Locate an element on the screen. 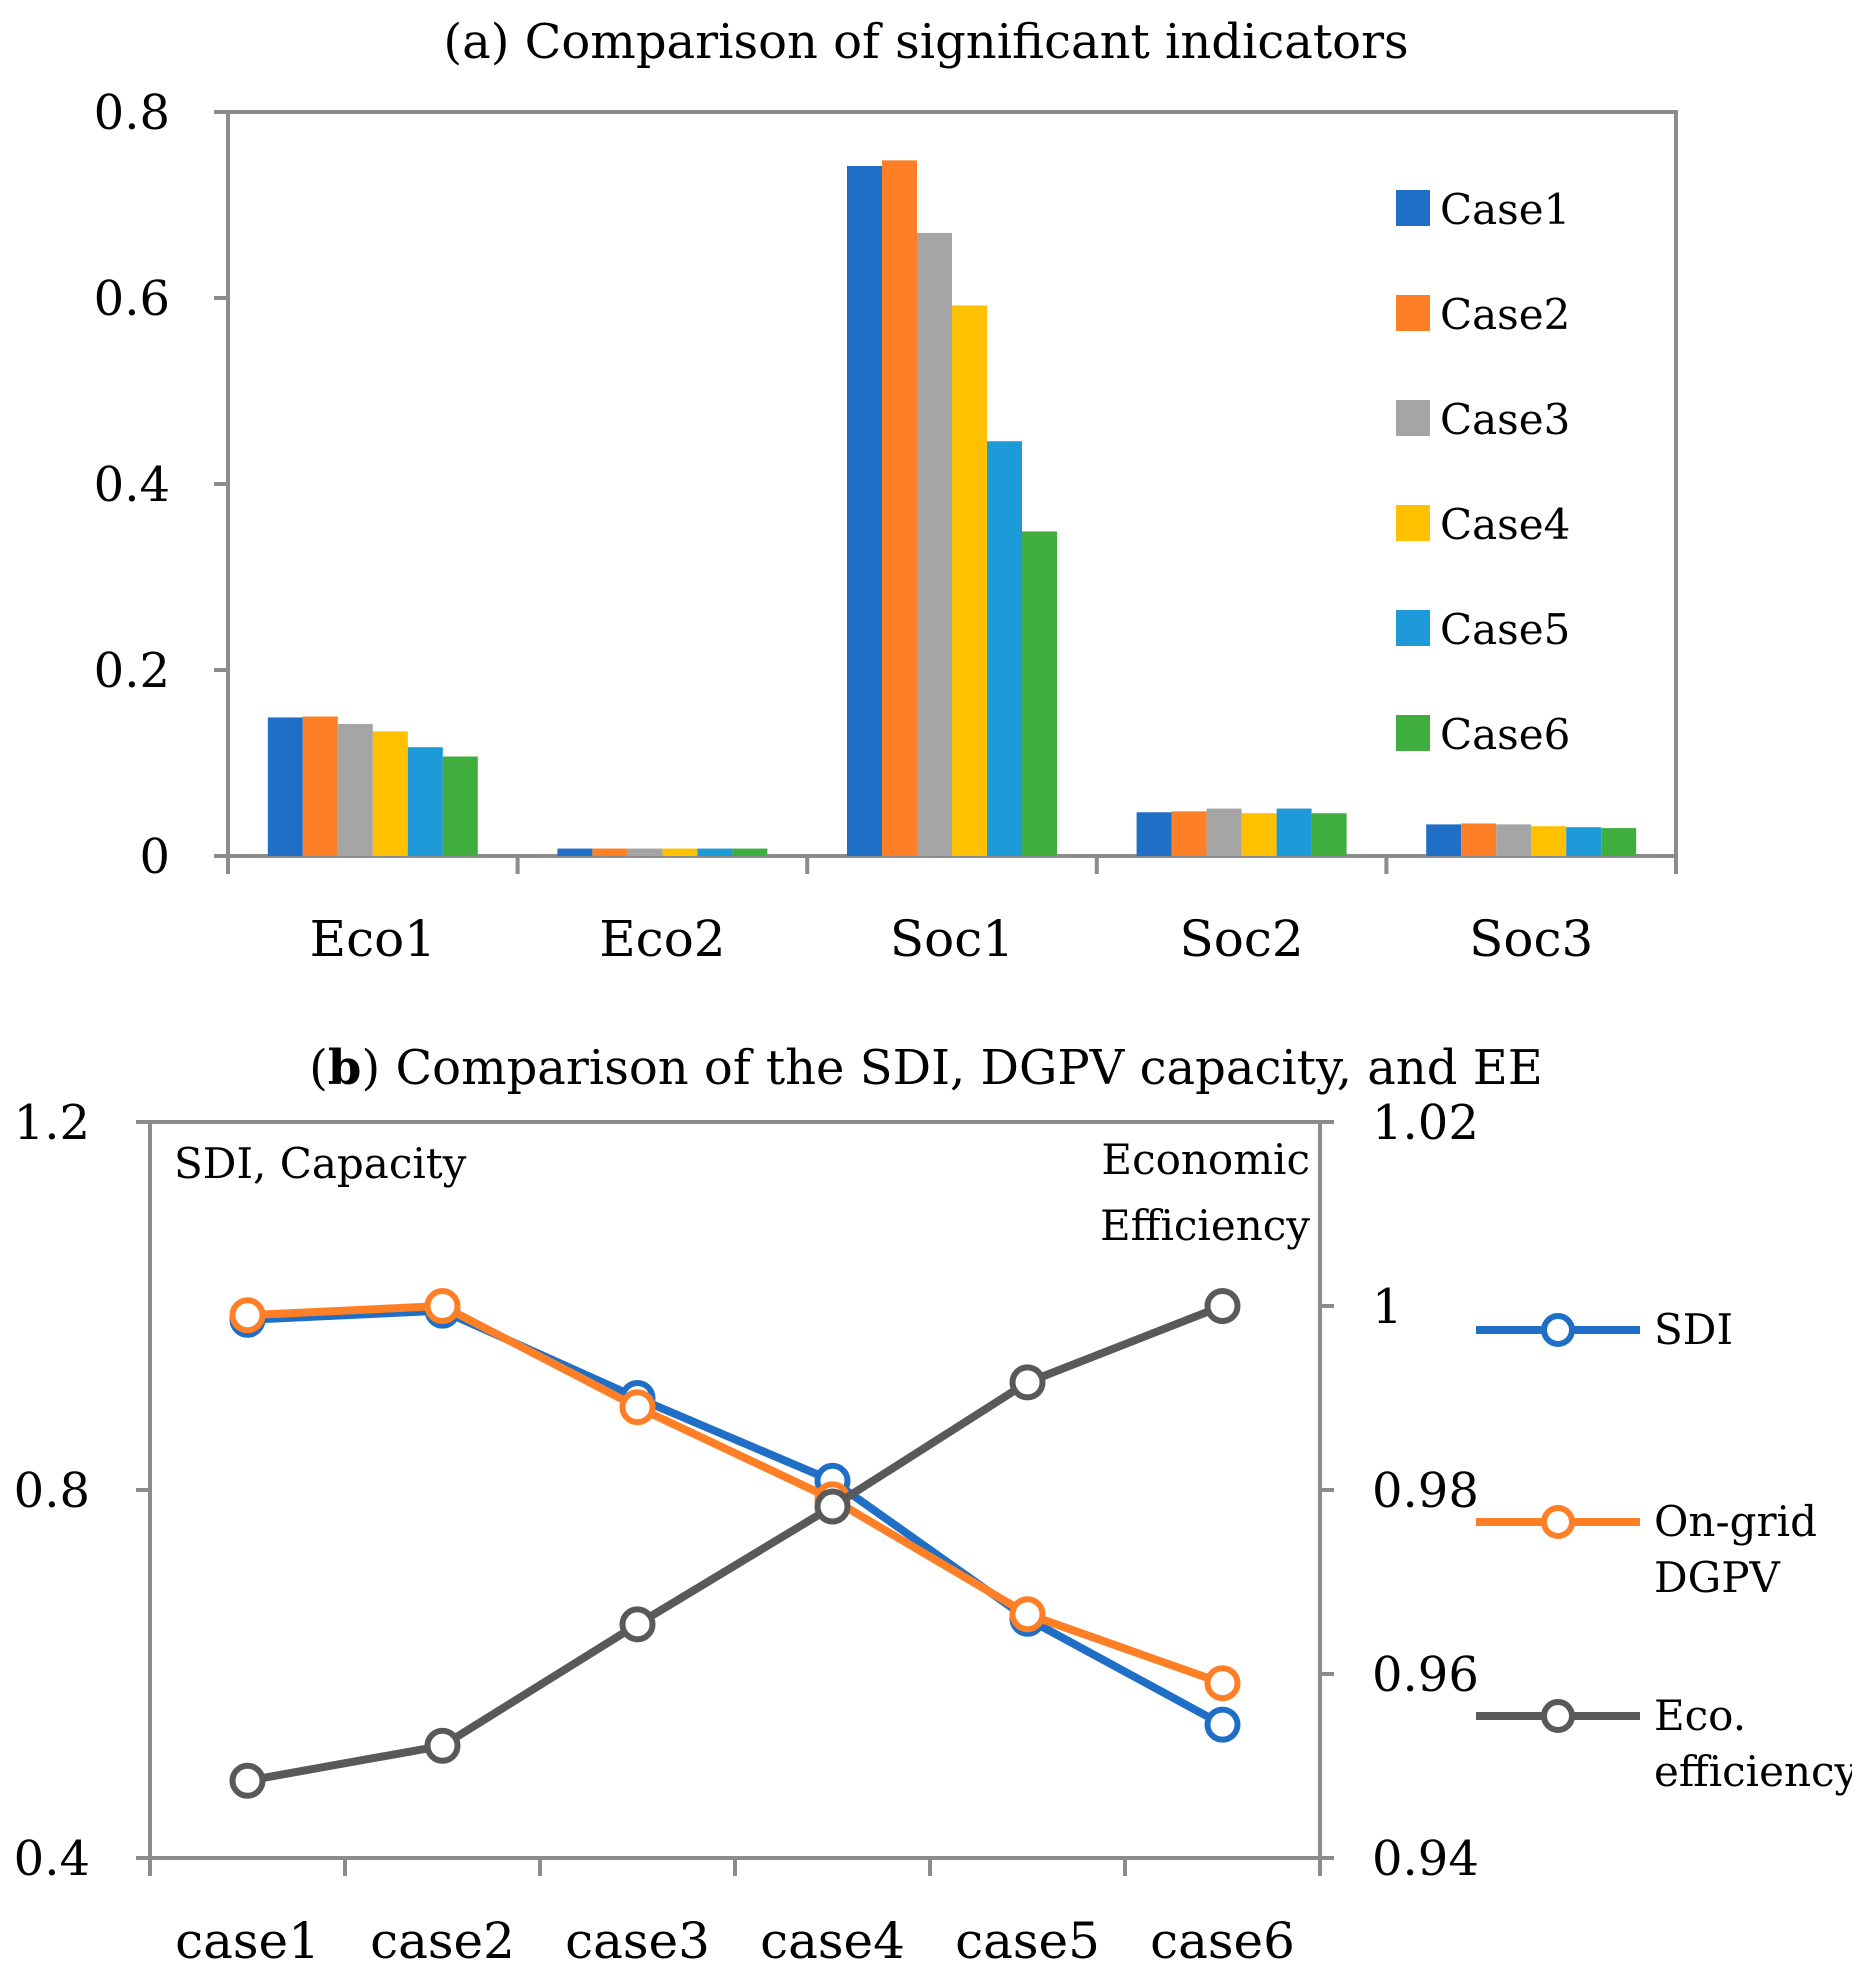 This screenshot has height=1972, width=1852. legend-label-case3: Case3 is located at coordinates (1505, 419).